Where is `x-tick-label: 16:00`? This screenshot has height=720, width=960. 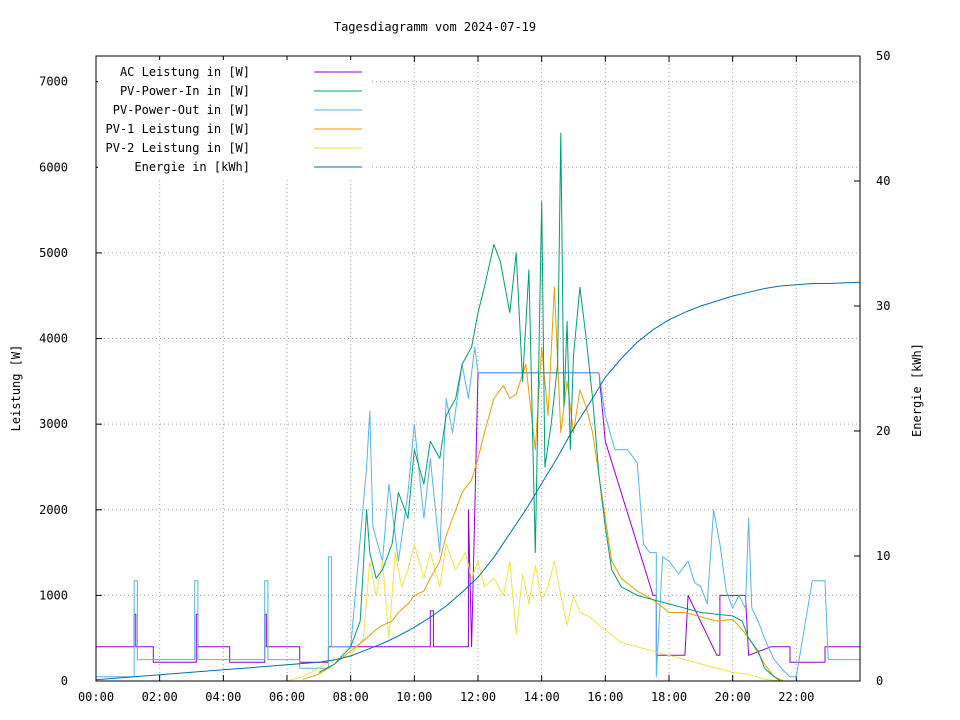 x-tick-label: 16:00 is located at coordinates (605, 697).